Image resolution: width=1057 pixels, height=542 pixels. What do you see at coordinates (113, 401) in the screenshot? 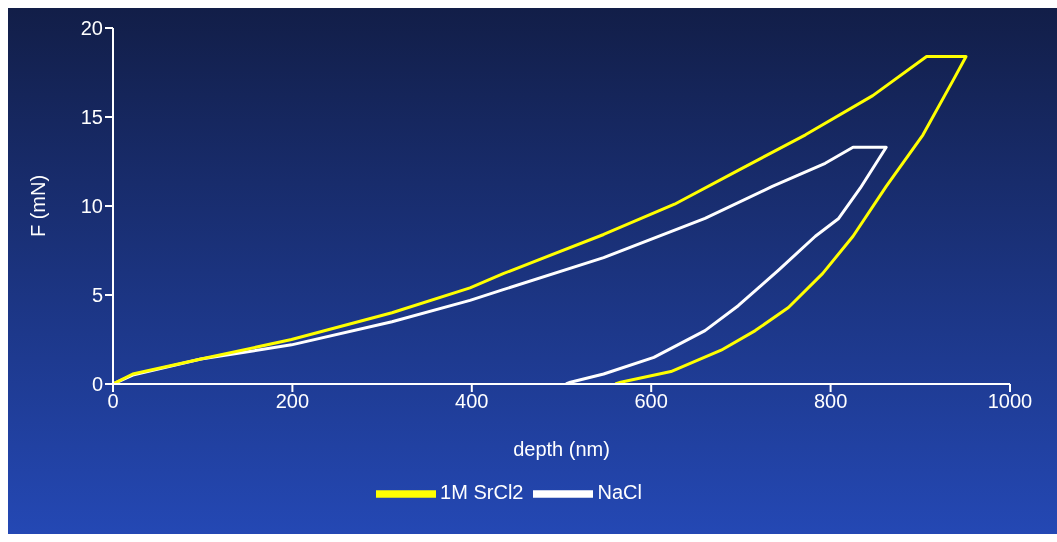
I see `x-tick-label: 0` at bounding box center [113, 401].